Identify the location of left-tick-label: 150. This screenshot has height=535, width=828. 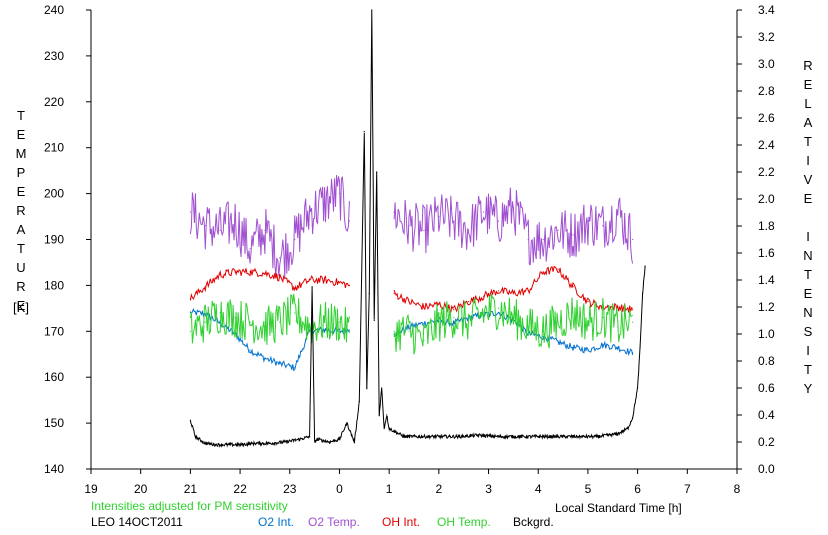
(54, 423).